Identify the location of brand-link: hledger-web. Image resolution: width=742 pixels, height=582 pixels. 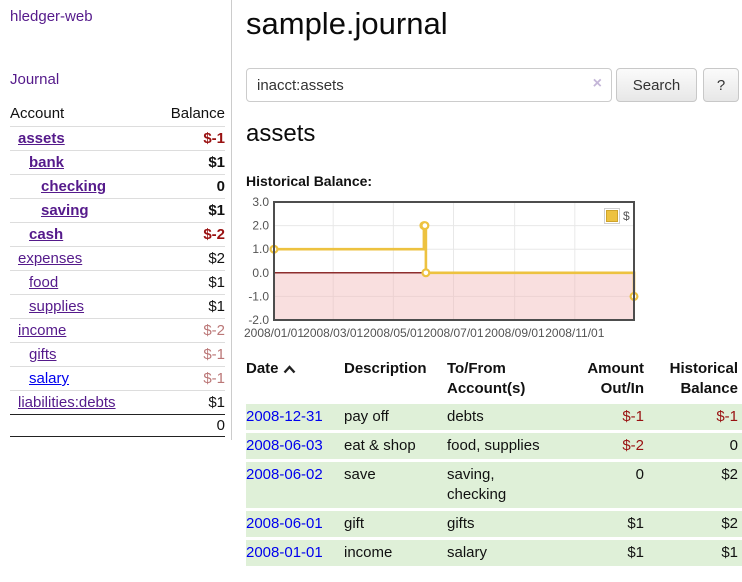
(51, 16).